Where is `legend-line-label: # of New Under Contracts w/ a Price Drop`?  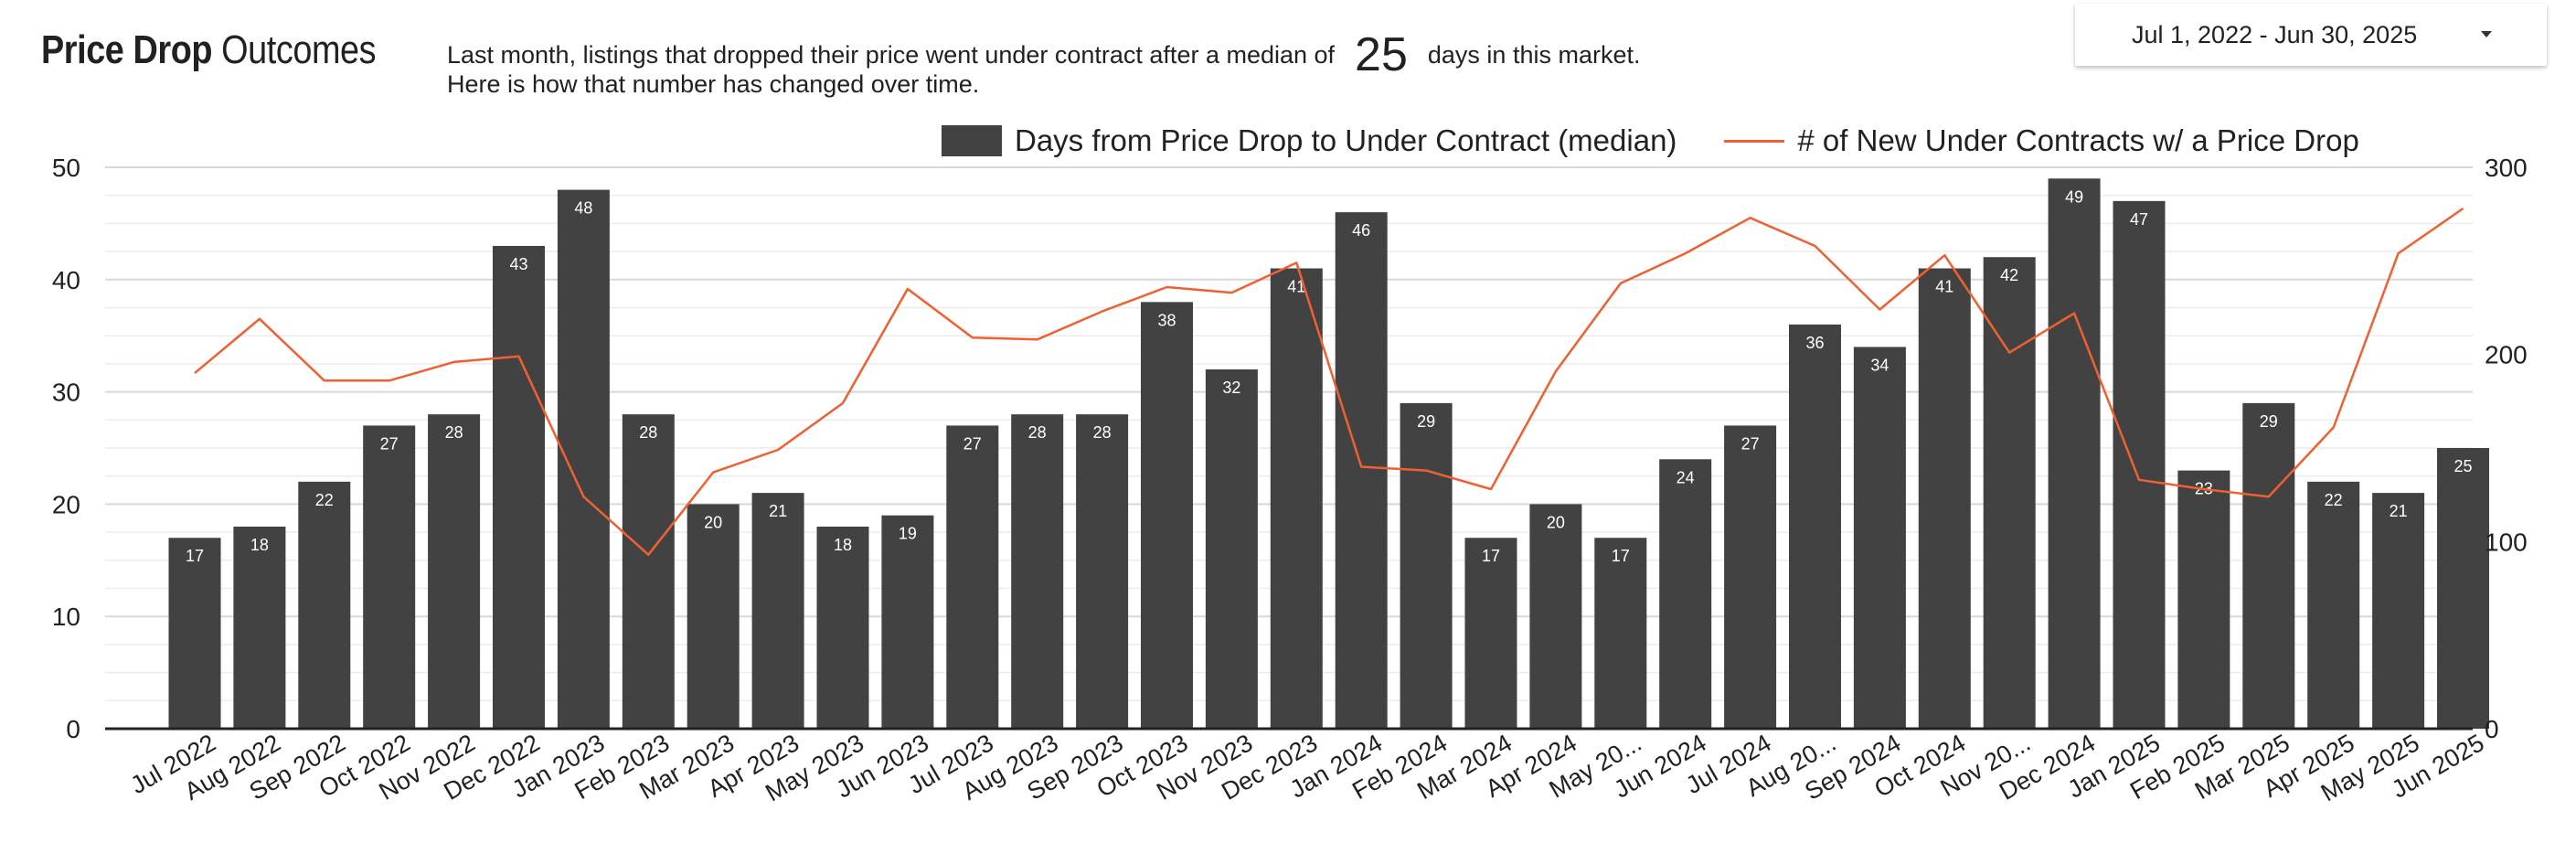 legend-line-label: # of New Under Contracts w/ a Price Drop is located at coordinates (2078, 140).